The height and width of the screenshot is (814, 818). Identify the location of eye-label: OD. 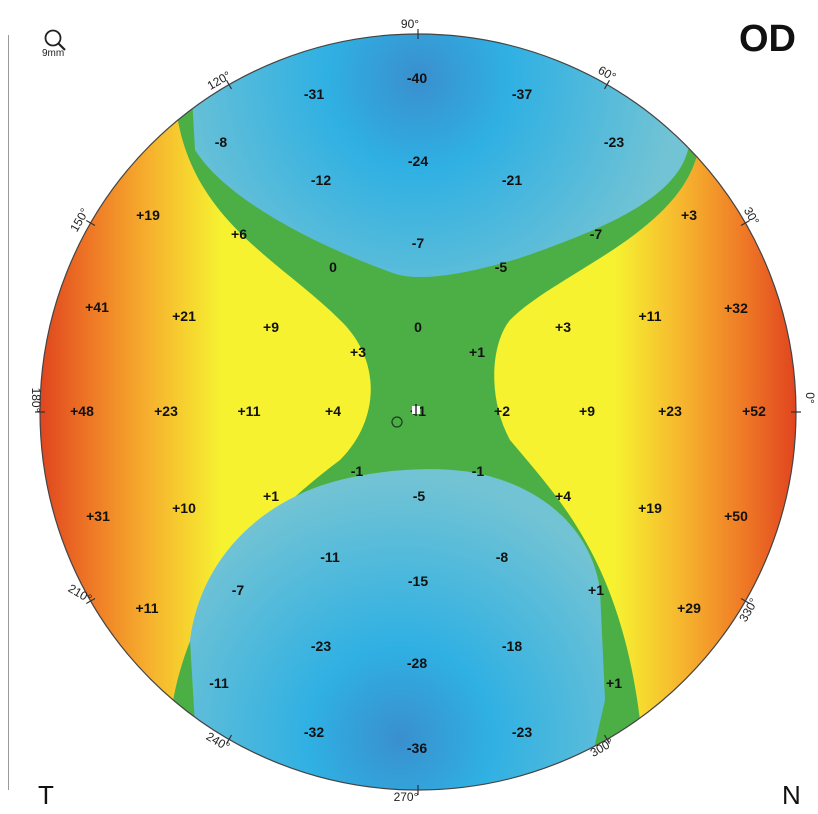
(767, 39).